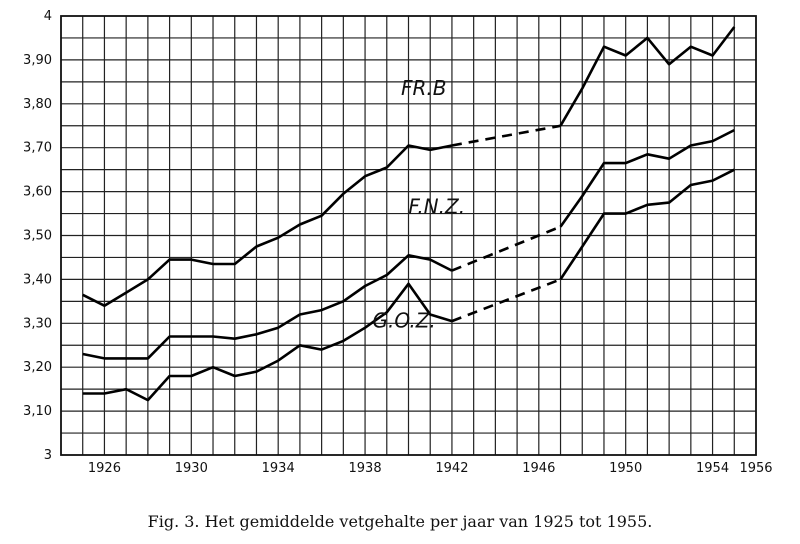 This screenshot has width=800, height=544. I want to click on series-line-g-o-z-late, so click(647, 224).